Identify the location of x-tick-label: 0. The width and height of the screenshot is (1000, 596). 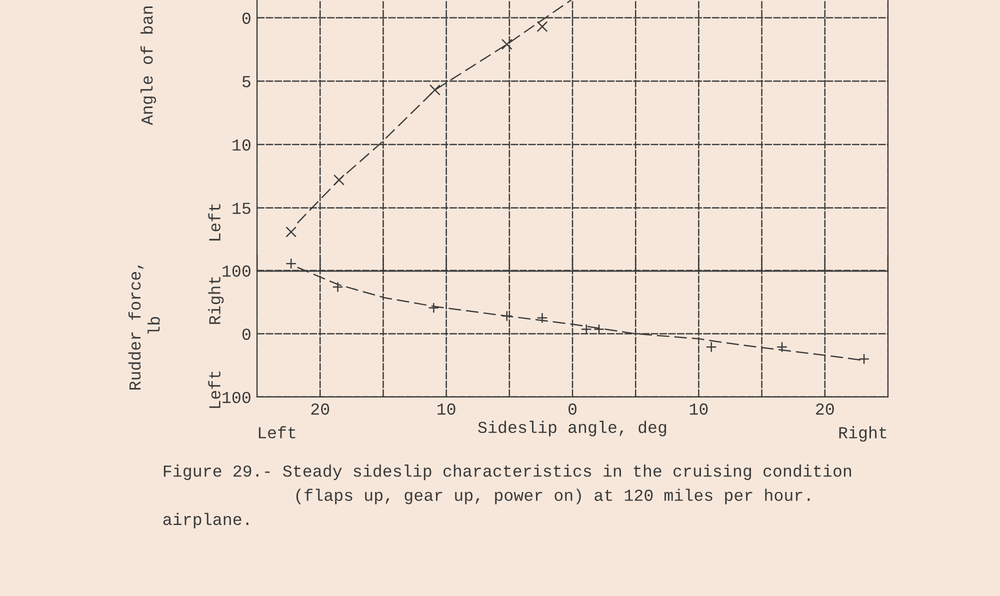
(572, 409).